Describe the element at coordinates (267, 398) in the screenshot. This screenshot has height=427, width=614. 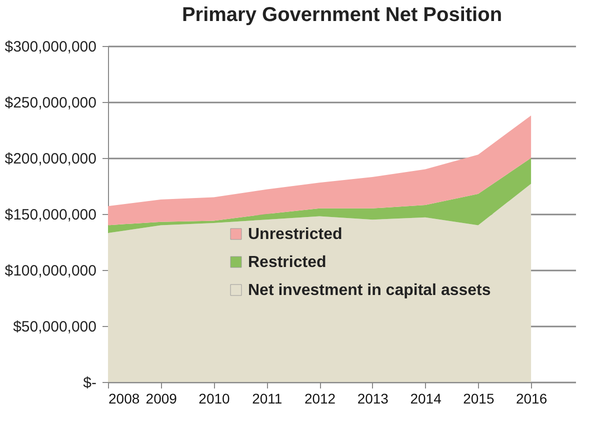
I see `x-tick-label: 2011` at that location.